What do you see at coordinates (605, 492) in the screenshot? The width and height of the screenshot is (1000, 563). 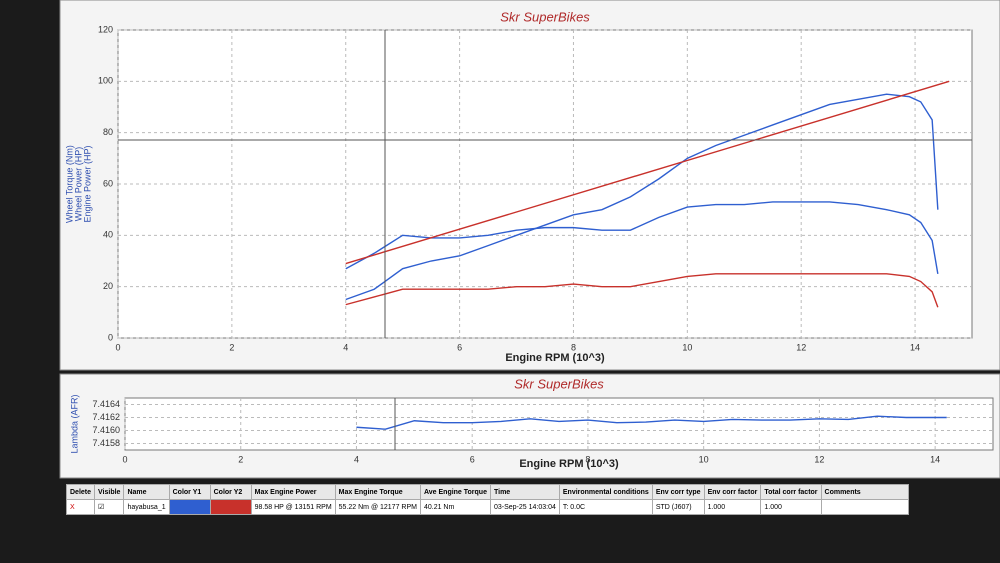 I see `column-header: Environmental conditions` at bounding box center [605, 492].